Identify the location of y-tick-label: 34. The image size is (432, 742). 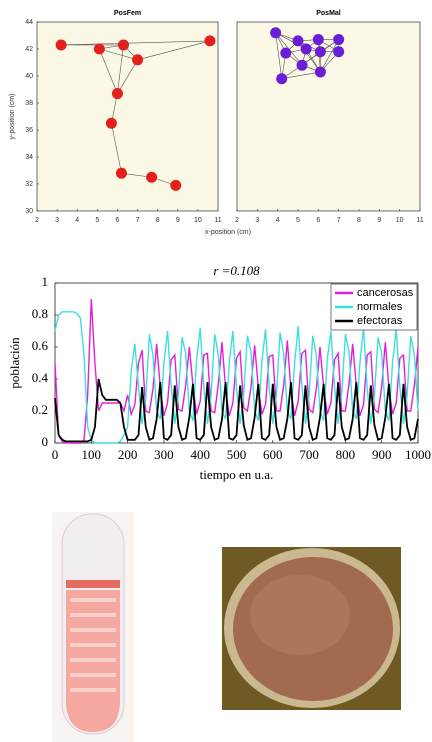
(29, 157).